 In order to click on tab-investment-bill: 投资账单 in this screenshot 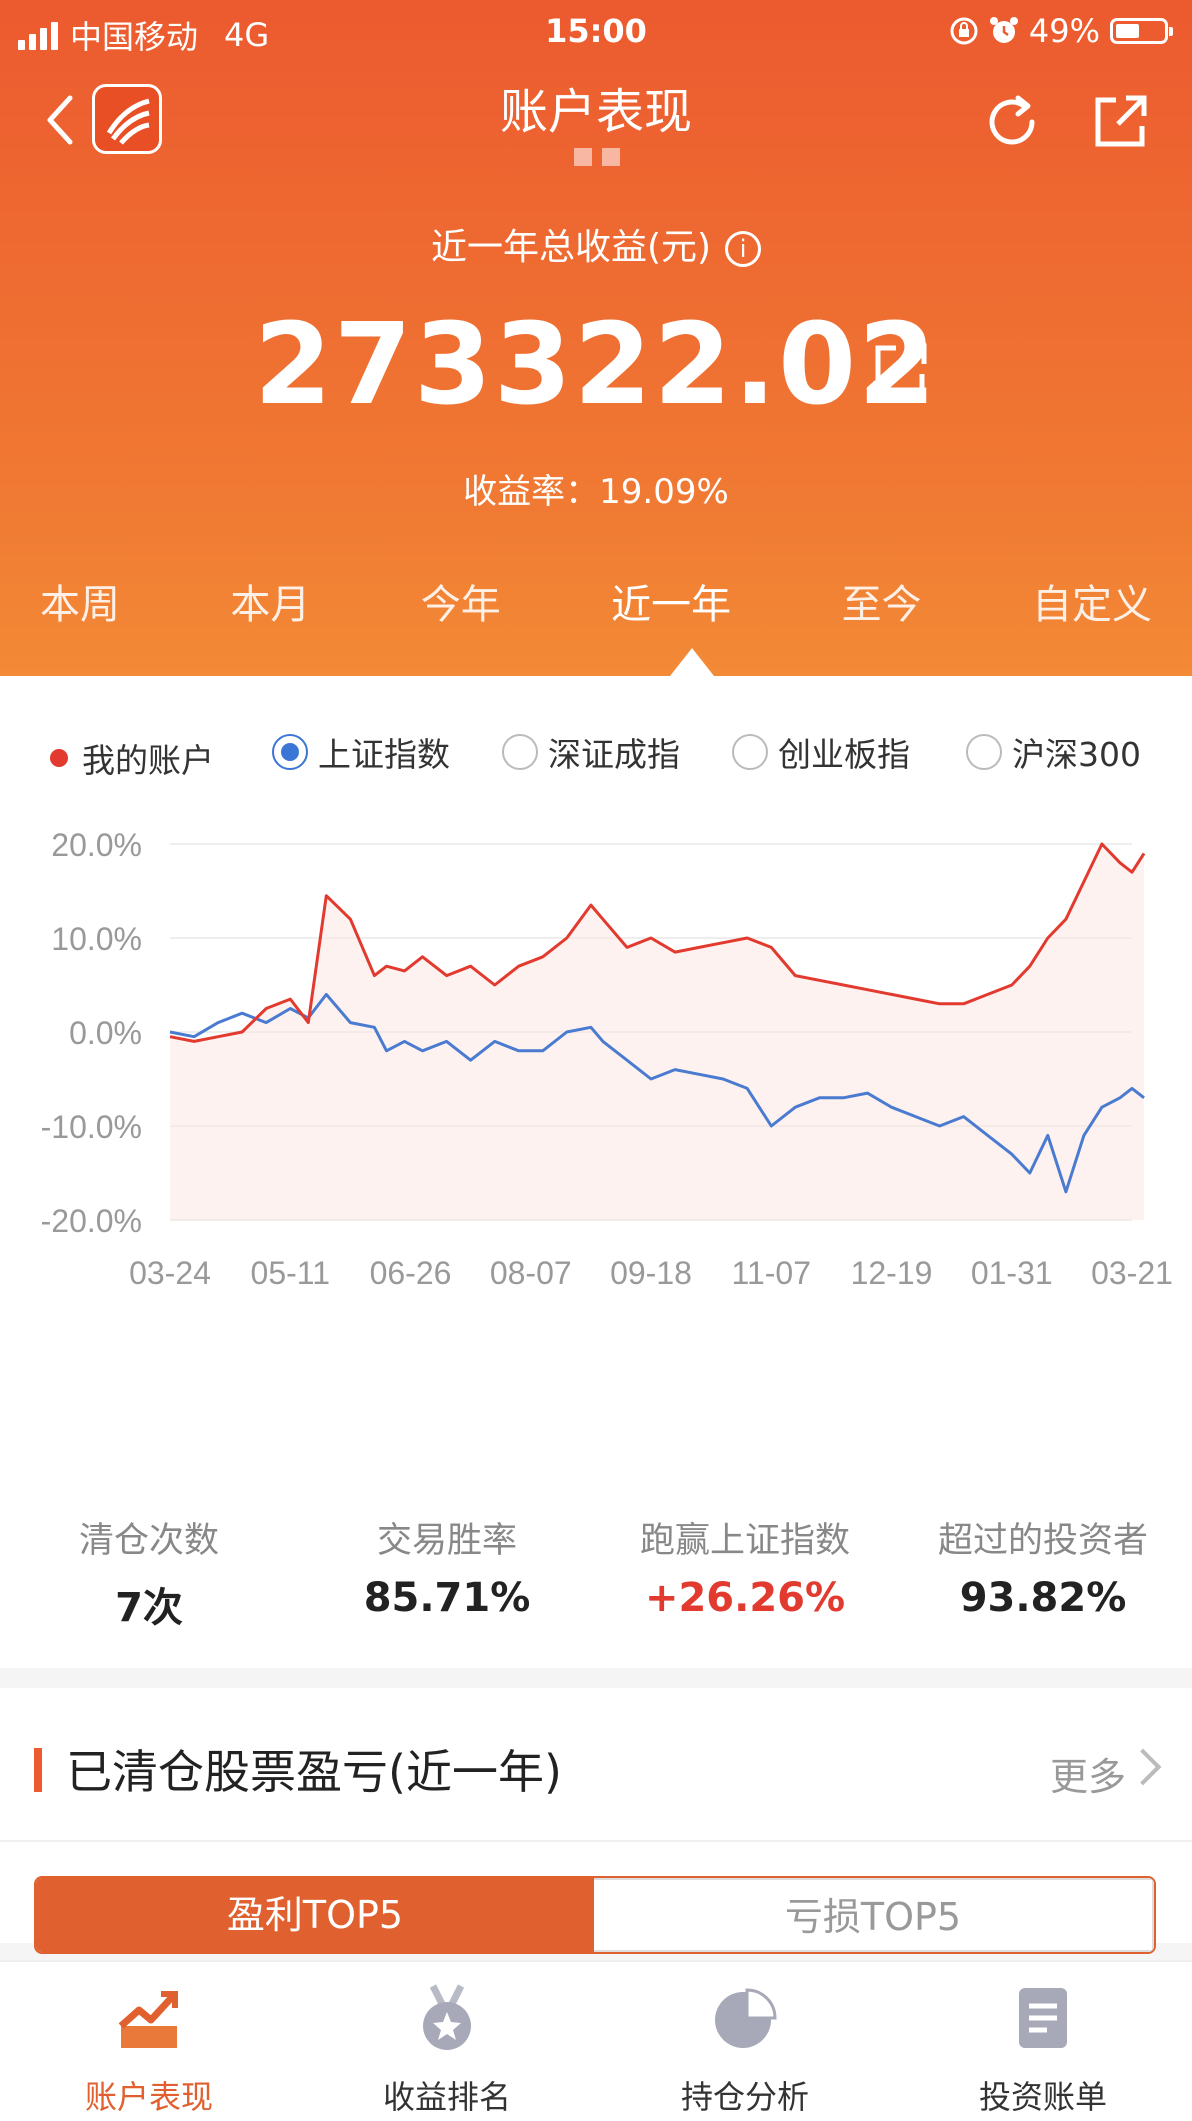, I will do `click(1043, 2041)`.